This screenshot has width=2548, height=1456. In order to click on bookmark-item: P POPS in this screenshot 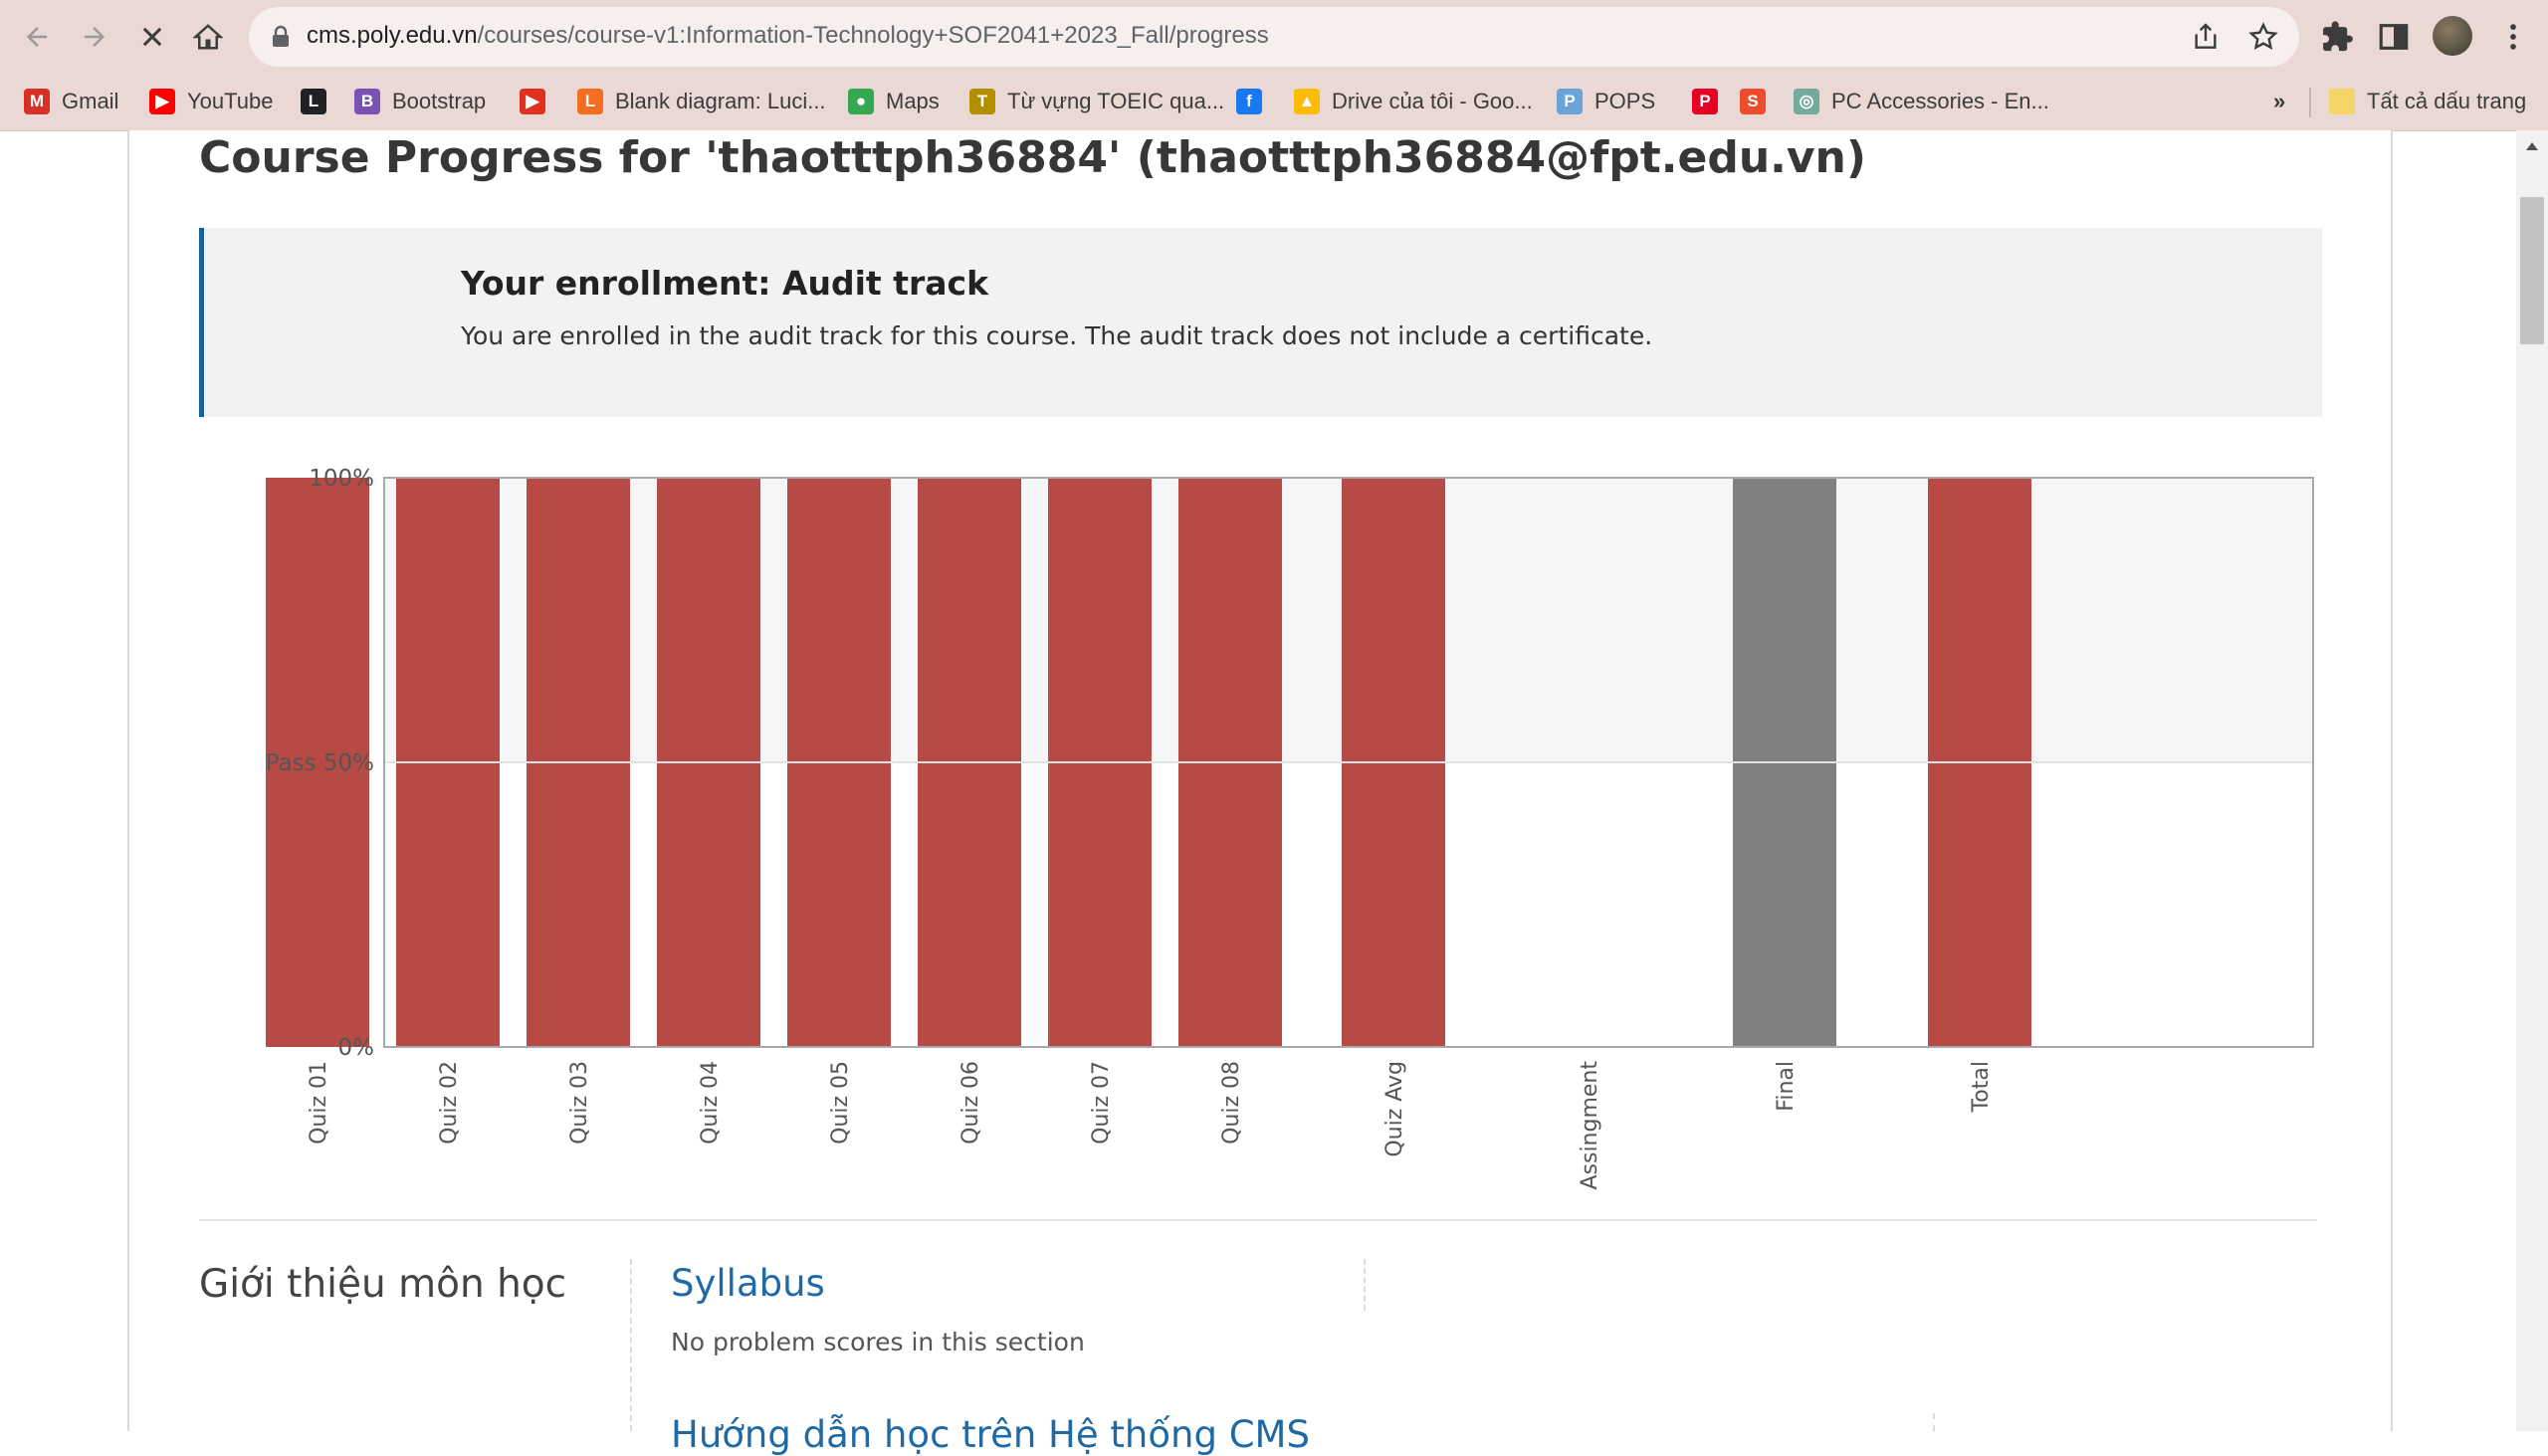, I will do `click(1606, 101)`.